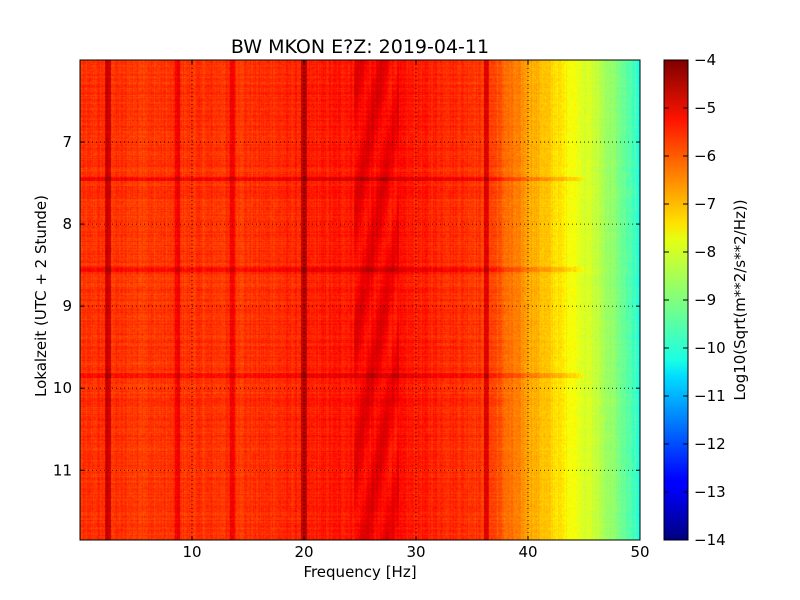 This screenshot has width=800, height=600. What do you see at coordinates (67, 224) in the screenshot?
I see `y-tick-label: 8` at bounding box center [67, 224].